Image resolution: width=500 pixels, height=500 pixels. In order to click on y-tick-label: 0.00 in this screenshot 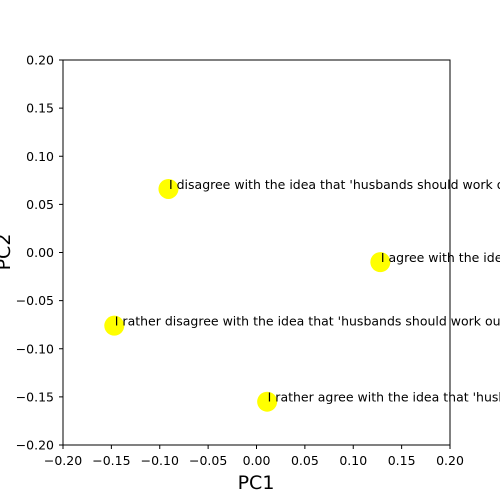, I will do `click(40, 252)`.